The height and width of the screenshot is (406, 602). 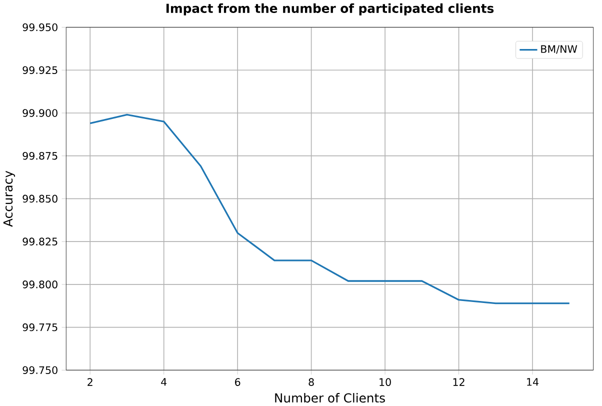 What do you see at coordinates (40, 198) in the screenshot?
I see `y-tick-label: 99.850` at bounding box center [40, 198].